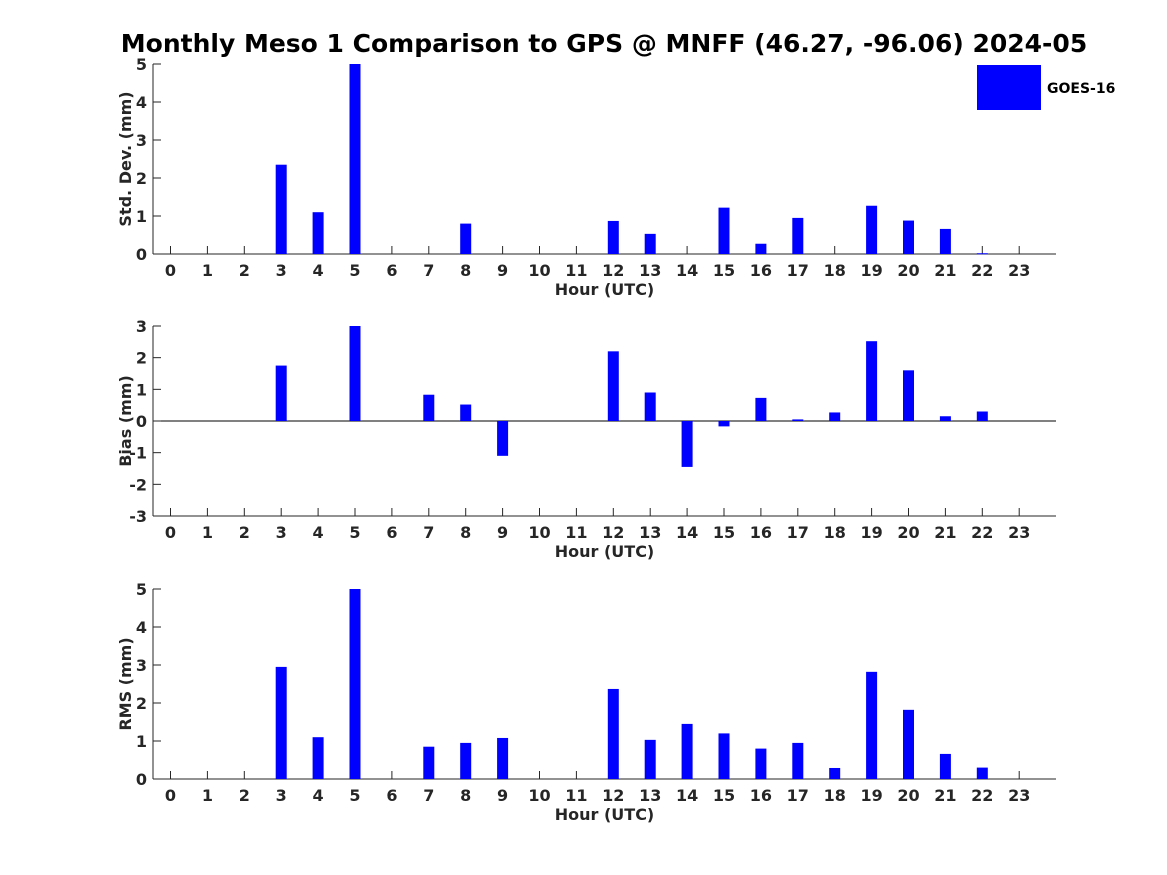 The width and height of the screenshot is (1167, 875). What do you see at coordinates (1009, 87) in the screenshot?
I see `legend-swatch` at bounding box center [1009, 87].